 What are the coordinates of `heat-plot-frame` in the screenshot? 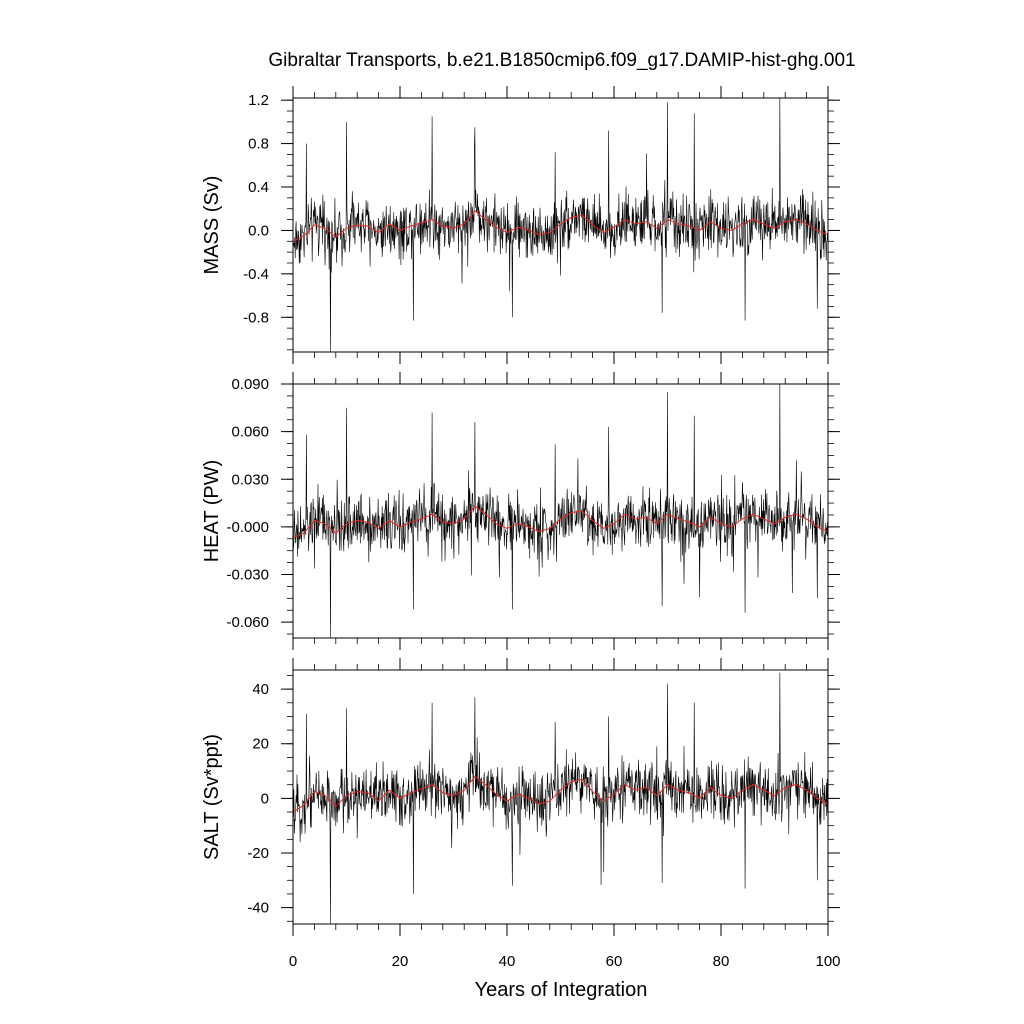 It's located at (560, 511).